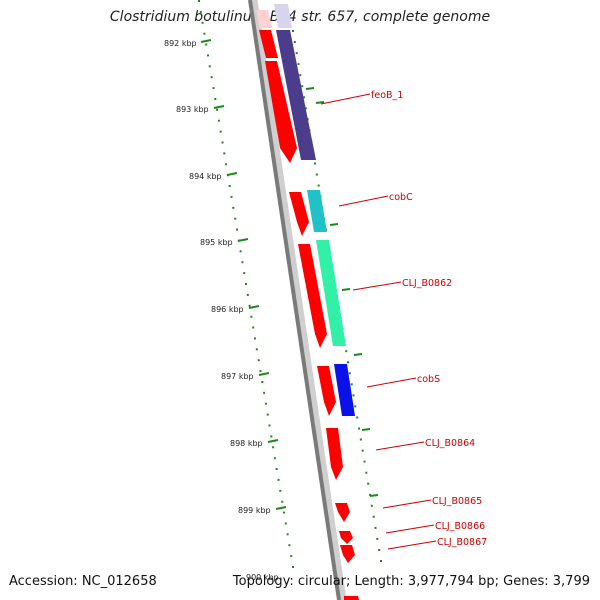  What do you see at coordinates (401, 197) in the screenshot?
I see `gene-label-cobC: cobC` at bounding box center [401, 197].